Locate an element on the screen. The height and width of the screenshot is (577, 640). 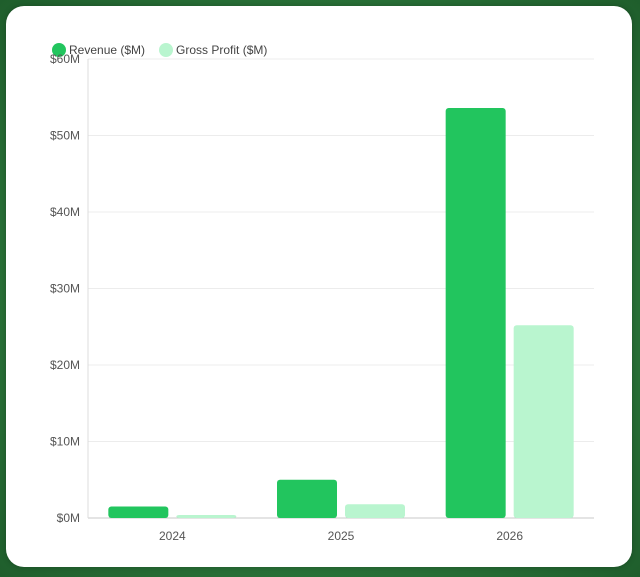
legend-label-gross-profit: Gross Profit ($M) is located at coordinates (222, 50).